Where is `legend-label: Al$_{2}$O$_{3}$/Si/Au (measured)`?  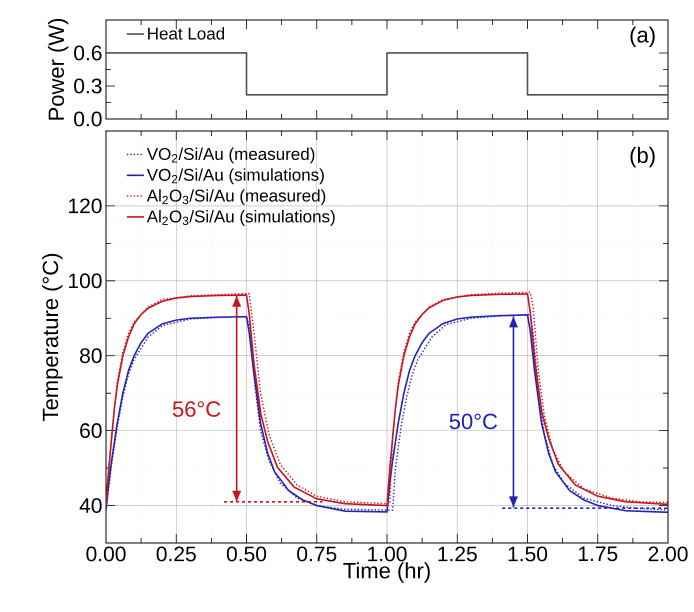 legend-label: Al$_{2}$O$_{3}$/Si/Au (measured) is located at coordinates (236, 197).